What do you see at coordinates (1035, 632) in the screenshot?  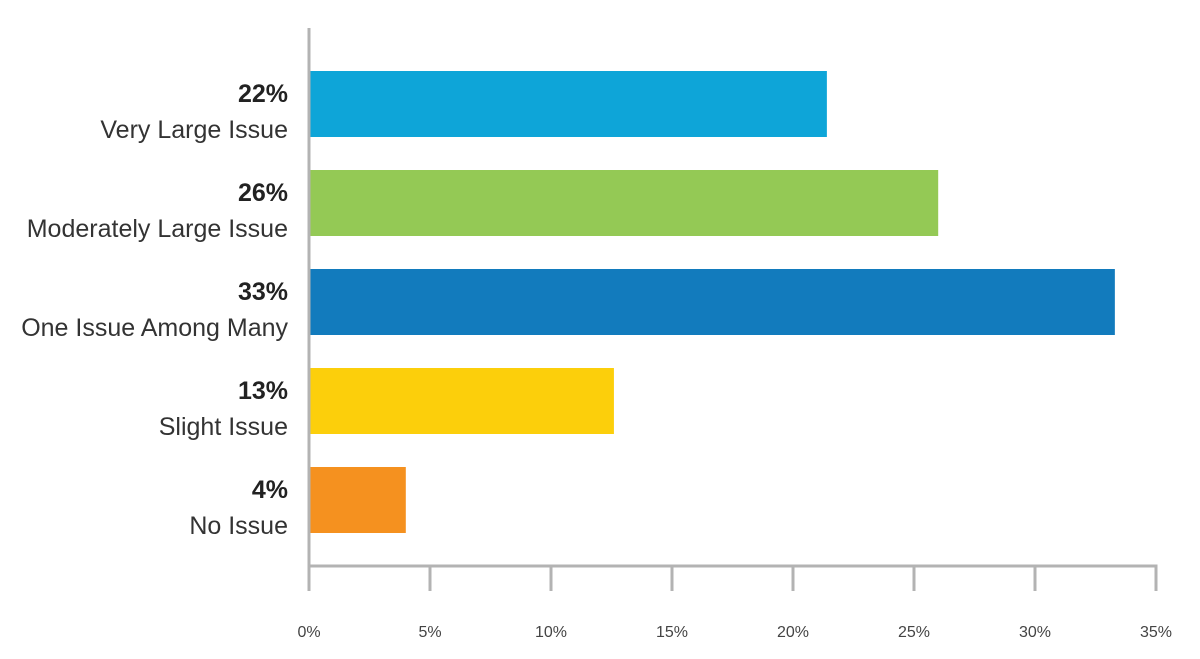 I see `x-tick-label: 30%` at bounding box center [1035, 632].